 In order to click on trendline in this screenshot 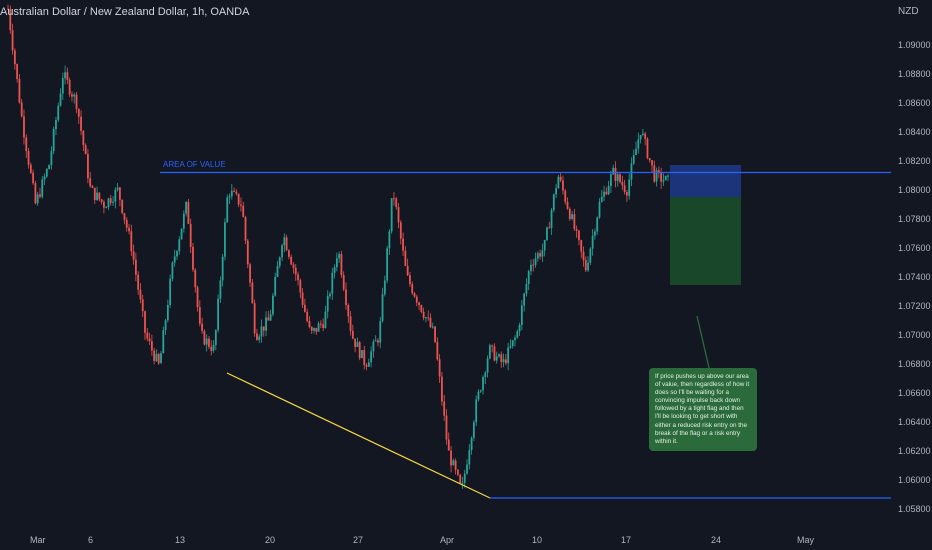, I will do `click(358, 435)`.